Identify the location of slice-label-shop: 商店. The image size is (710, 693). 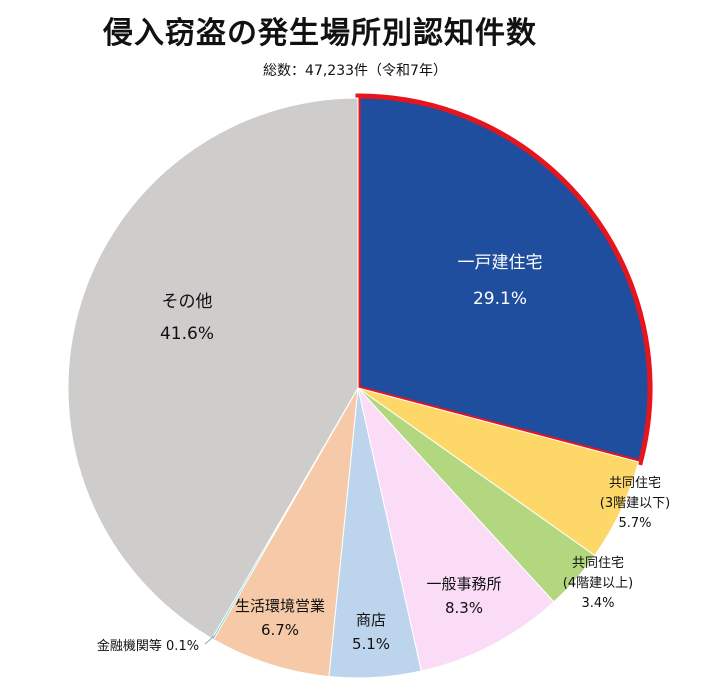
(371, 620).